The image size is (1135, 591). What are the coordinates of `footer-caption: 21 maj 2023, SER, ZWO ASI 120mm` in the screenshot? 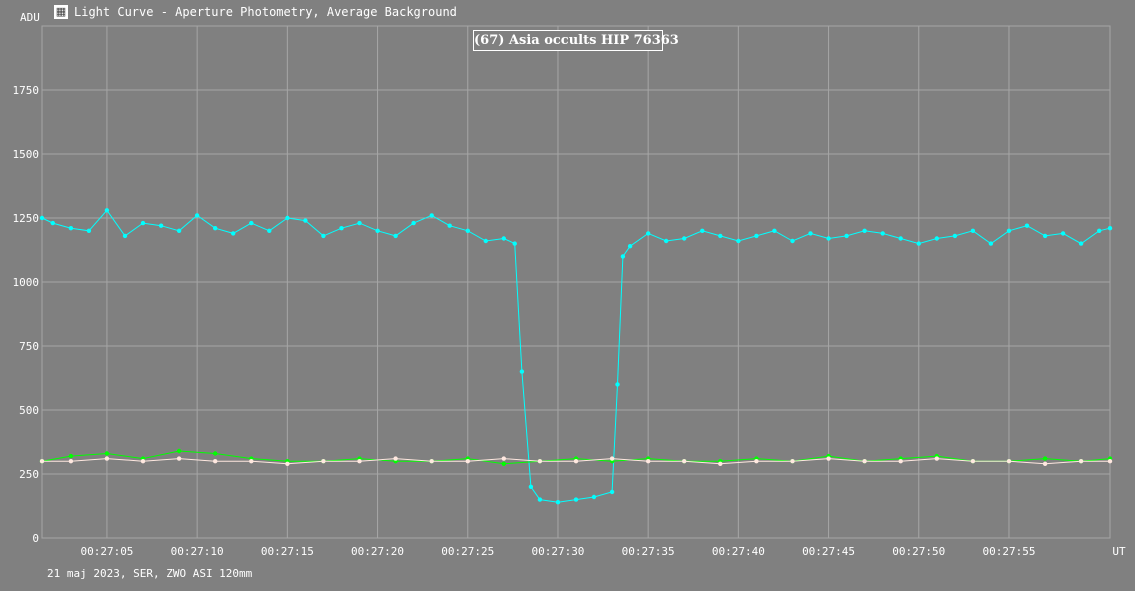 It's located at (150, 573).